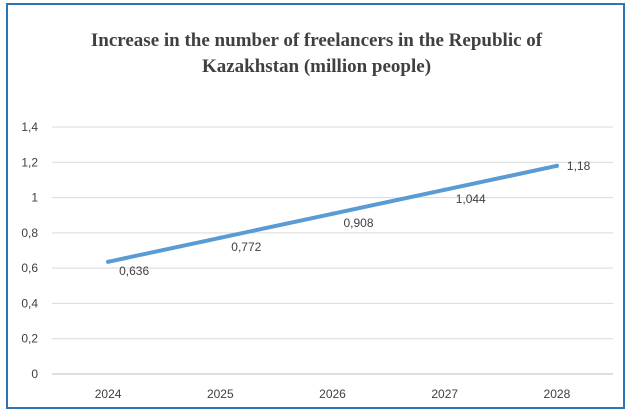  Describe the element at coordinates (34, 374) in the screenshot. I see `y-tick-label: 0` at that location.